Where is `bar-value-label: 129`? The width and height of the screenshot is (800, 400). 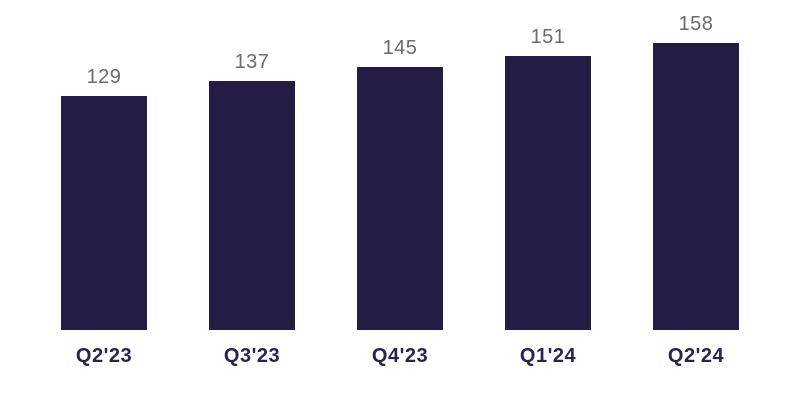
bar-value-label: 129 is located at coordinates (104, 77).